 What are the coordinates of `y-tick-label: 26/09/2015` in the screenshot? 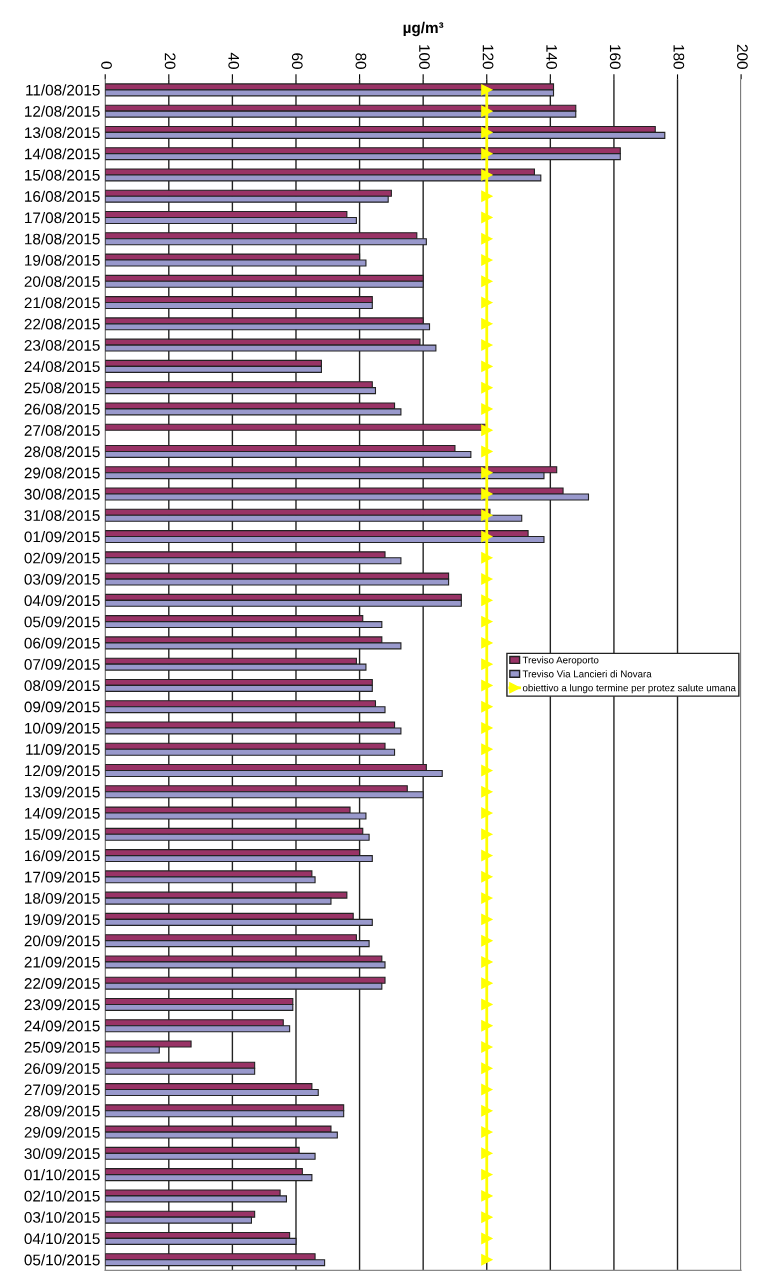 It's located at (62, 1068).